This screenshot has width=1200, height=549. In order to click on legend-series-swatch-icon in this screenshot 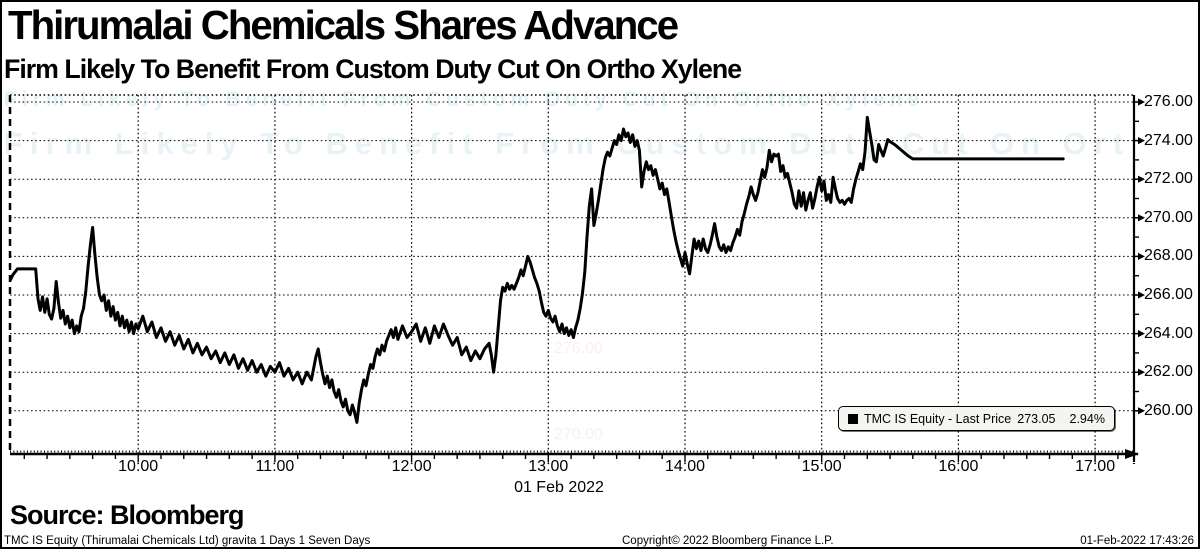, I will do `click(853, 418)`.